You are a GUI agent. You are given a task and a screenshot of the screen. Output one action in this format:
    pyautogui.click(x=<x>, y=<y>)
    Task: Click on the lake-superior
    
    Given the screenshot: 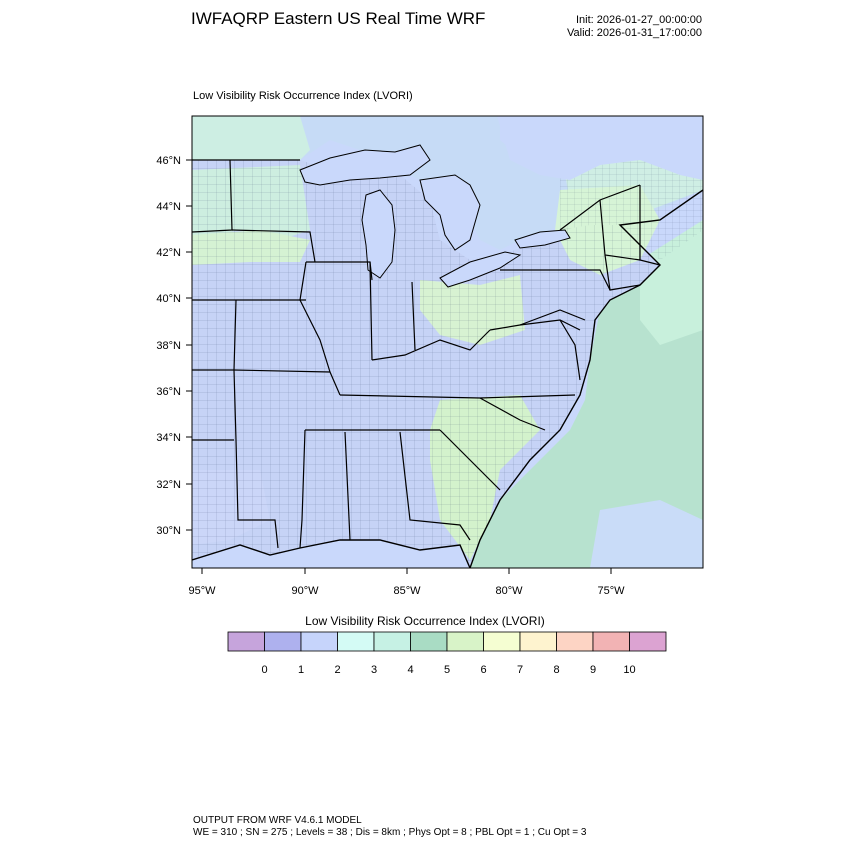 What is the action you would take?
    pyautogui.click(x=365, y=165)
    